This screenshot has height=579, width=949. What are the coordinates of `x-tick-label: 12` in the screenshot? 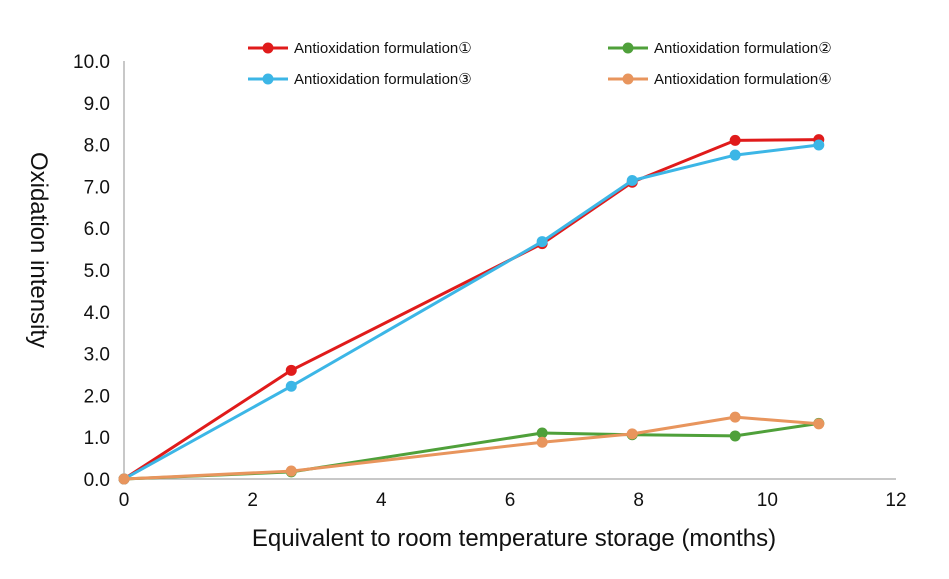 It's located at (895, 500).